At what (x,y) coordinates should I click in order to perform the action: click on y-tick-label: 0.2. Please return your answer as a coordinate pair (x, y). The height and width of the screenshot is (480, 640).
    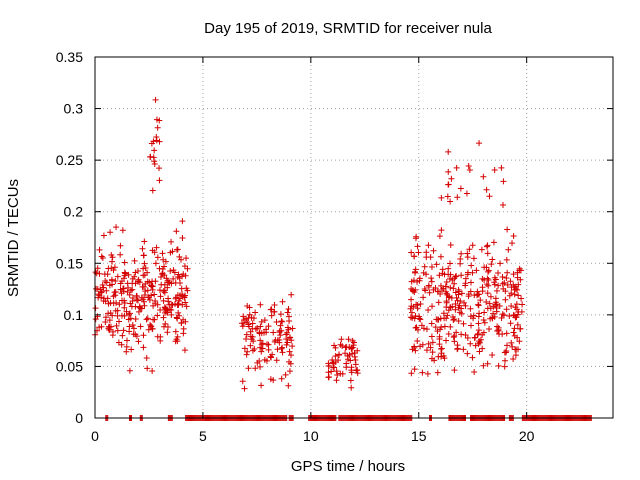
    Looking at the image, I should click on (74, 212).